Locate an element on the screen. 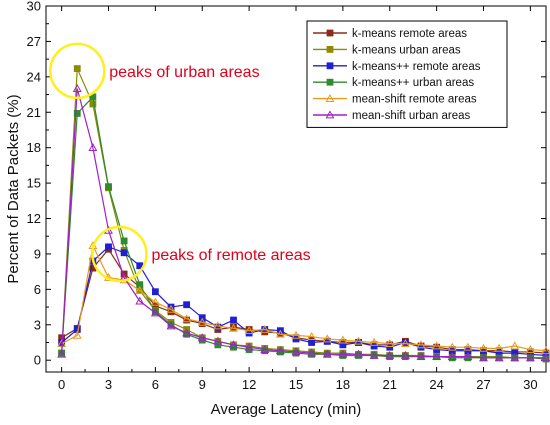  x-tick-label: 0 is located at coordinates (61, 384).